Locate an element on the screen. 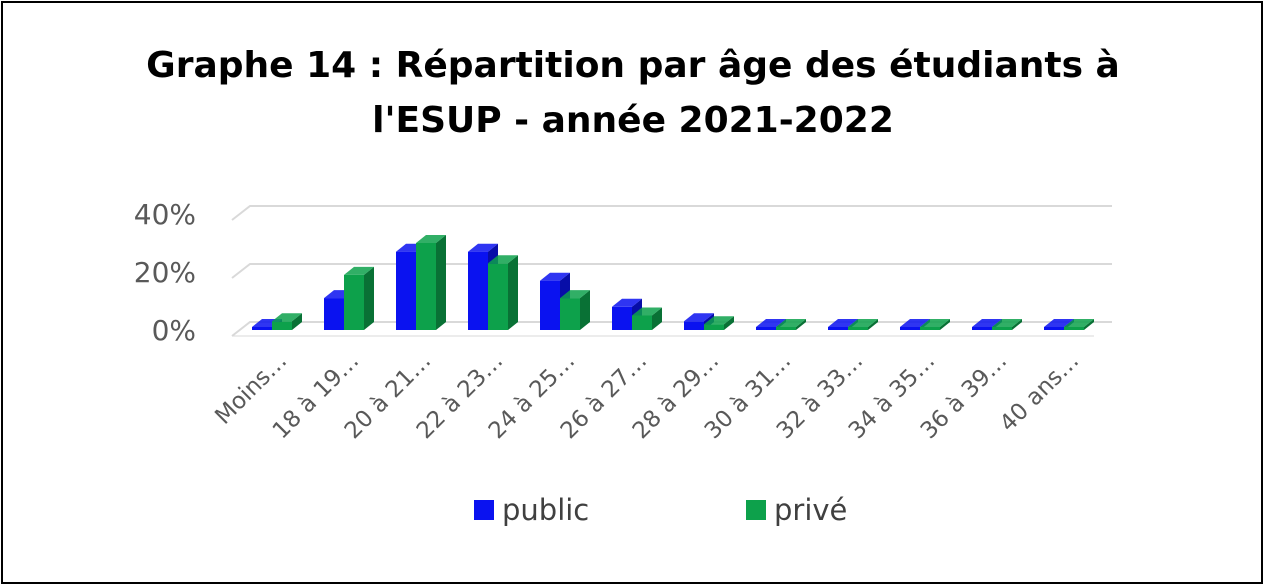 Image resolution: width=1266 pixels, height=587 pixels. legend-item-public: public is located at coordinates (531, 510).